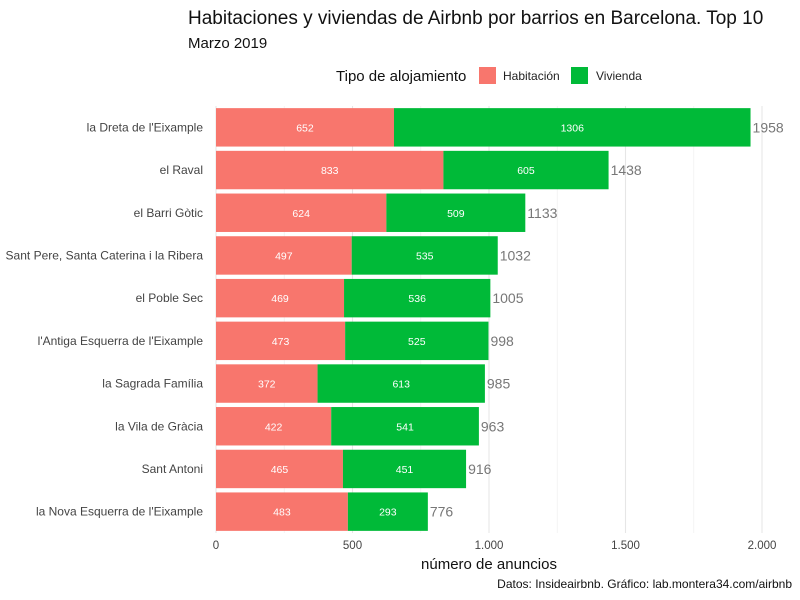 The width and height of the screenshot is (800, 600). What do you see at coordinates (626, 170) in the screenshot?
I see `bar-total-label: 1438` at bounding box center [626, 170].